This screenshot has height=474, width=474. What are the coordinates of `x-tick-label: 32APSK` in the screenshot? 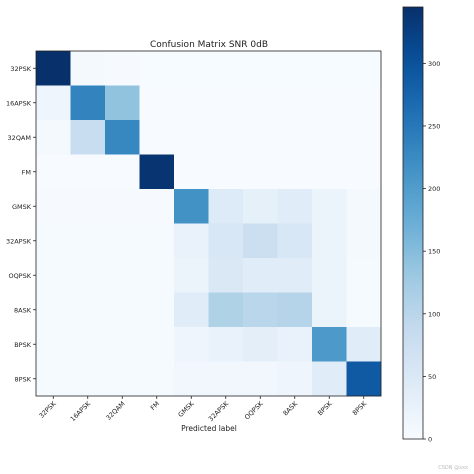 It's located at (219, 411).